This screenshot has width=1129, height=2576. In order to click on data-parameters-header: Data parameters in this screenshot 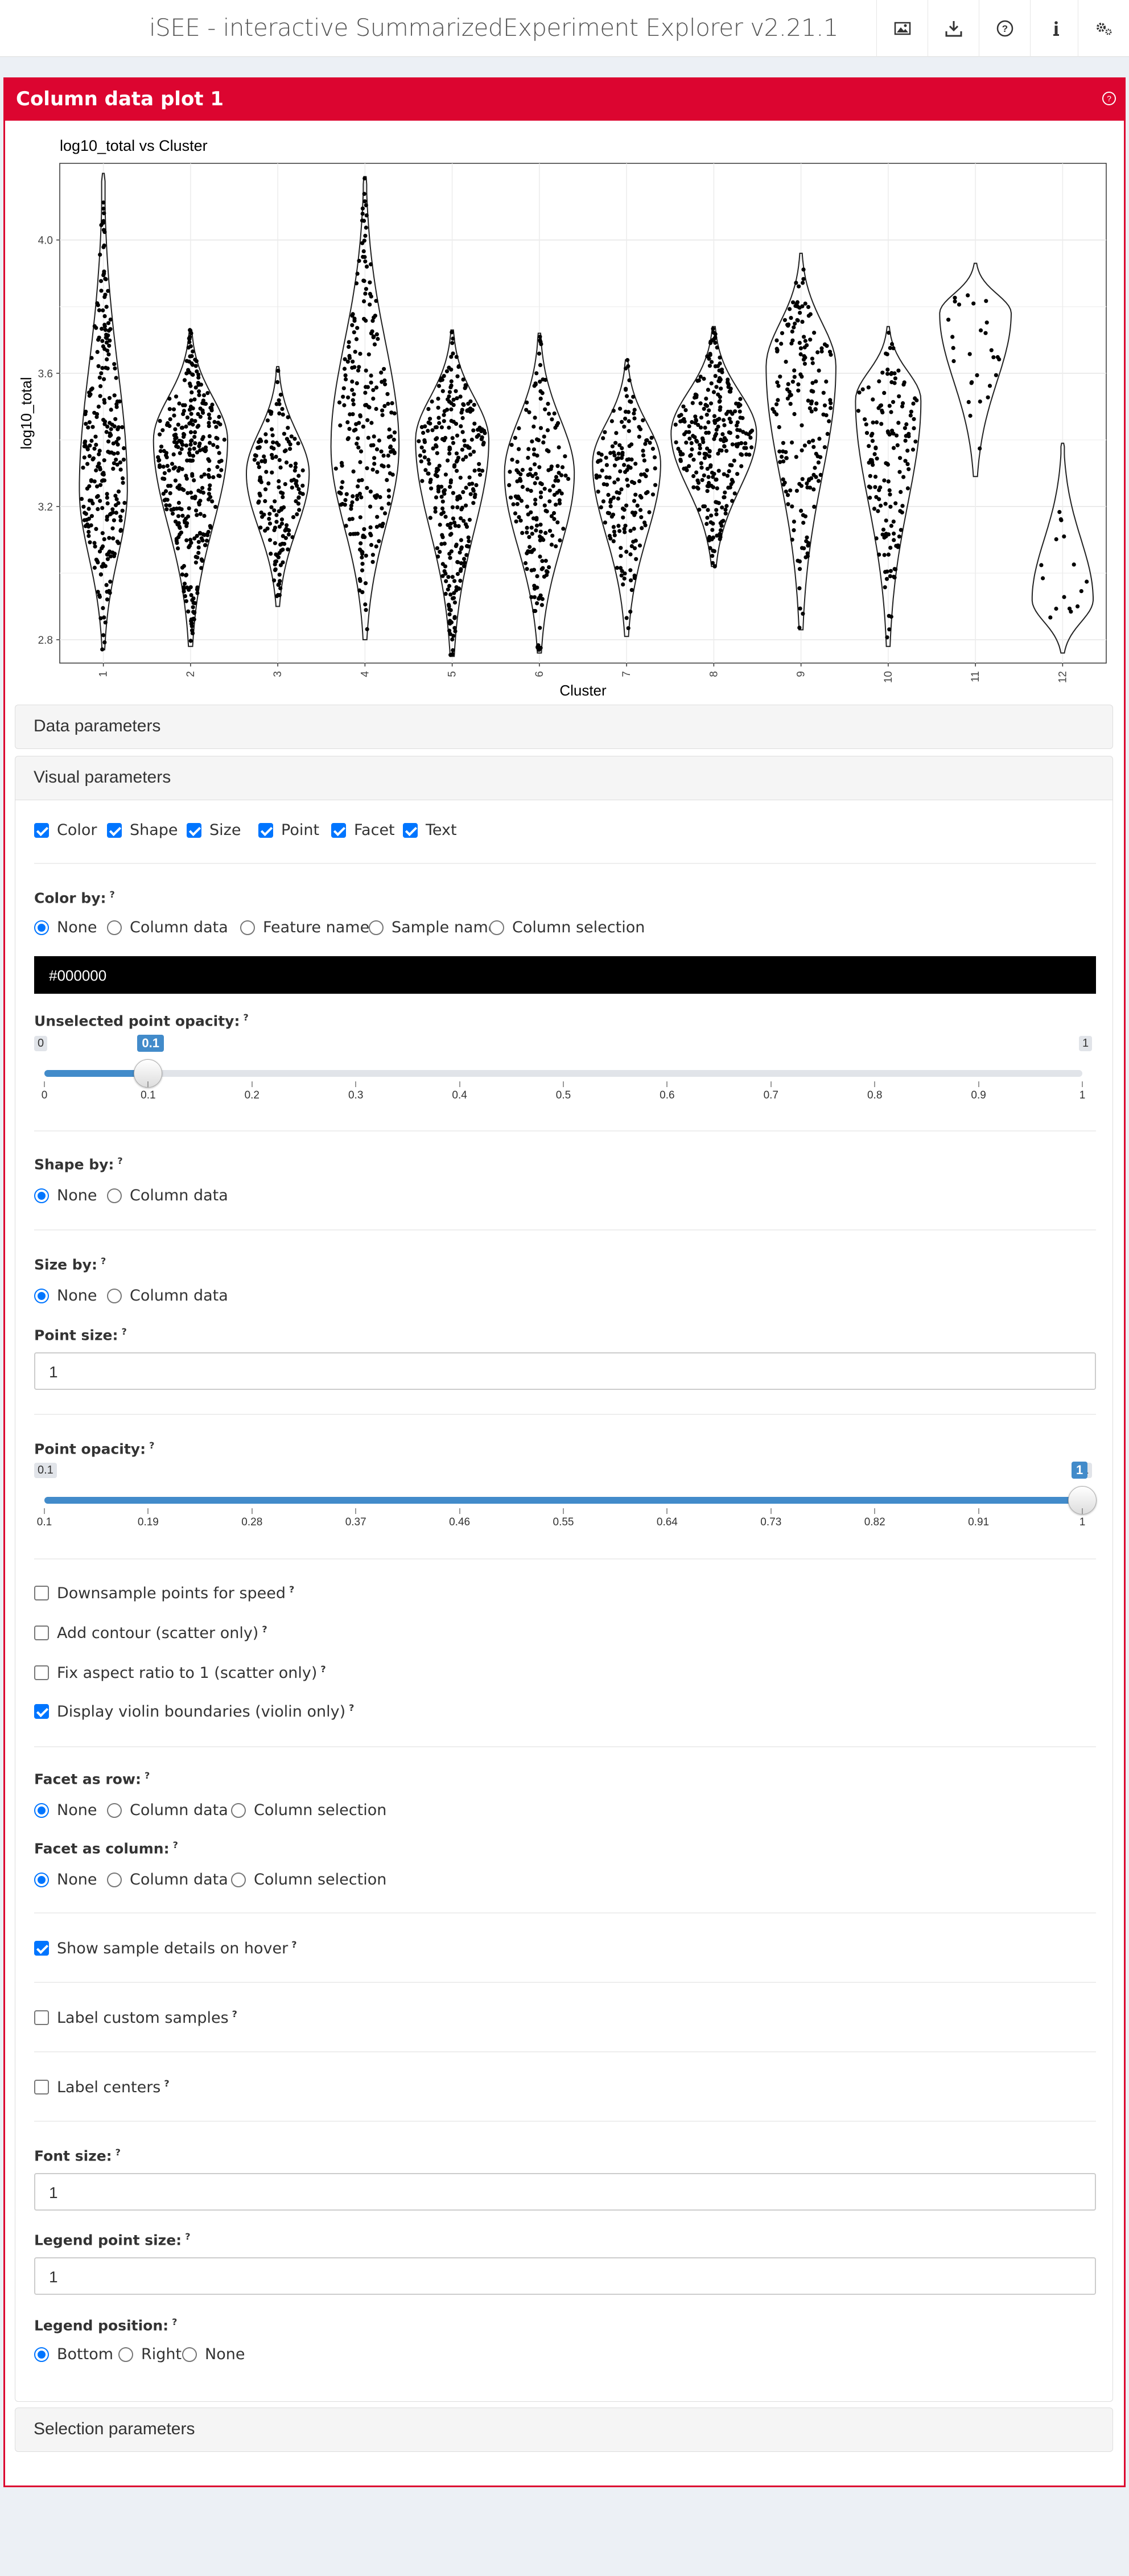, I will do `click(564, 727)`.